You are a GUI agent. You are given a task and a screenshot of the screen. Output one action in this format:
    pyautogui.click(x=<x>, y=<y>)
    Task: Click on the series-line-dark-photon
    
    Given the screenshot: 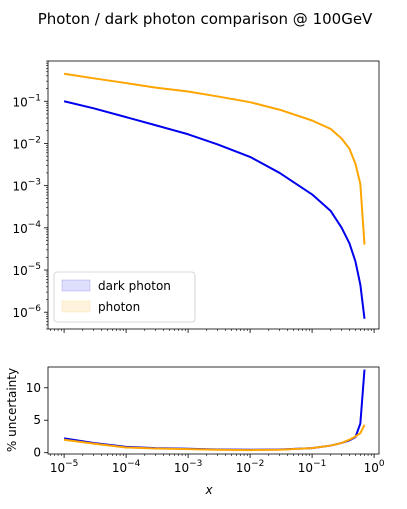 What is the action you would take?
    pyautogui.click(x=214, y=410)
    